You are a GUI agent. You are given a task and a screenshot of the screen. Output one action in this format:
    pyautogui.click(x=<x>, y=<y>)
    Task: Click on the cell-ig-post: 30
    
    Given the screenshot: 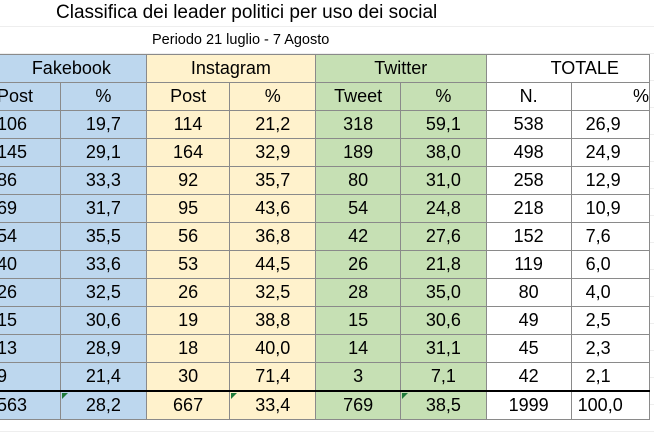 What is the action you would take?
    pyautogui.click(x=188, y=377)
    